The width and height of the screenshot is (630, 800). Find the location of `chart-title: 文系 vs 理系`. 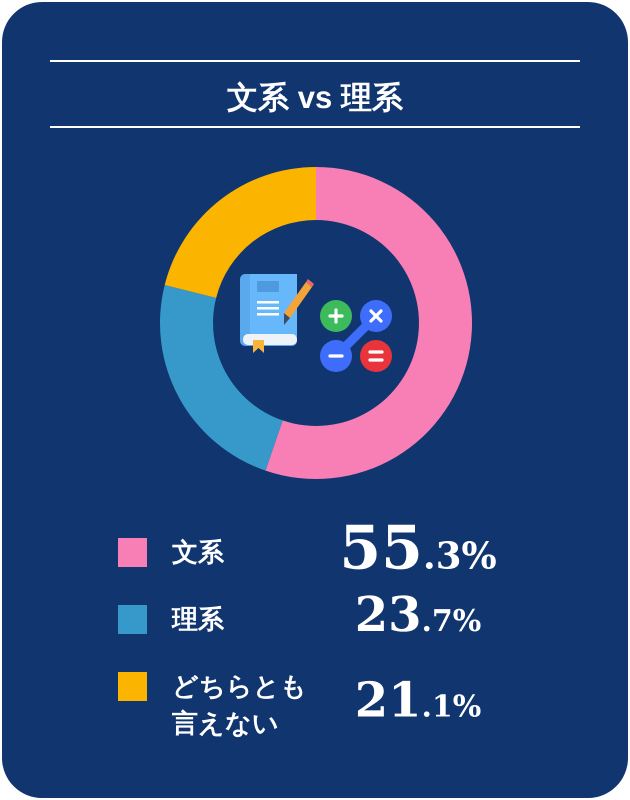

chart-title: 文系 vs 理系 is located at coordinates (315, 97).